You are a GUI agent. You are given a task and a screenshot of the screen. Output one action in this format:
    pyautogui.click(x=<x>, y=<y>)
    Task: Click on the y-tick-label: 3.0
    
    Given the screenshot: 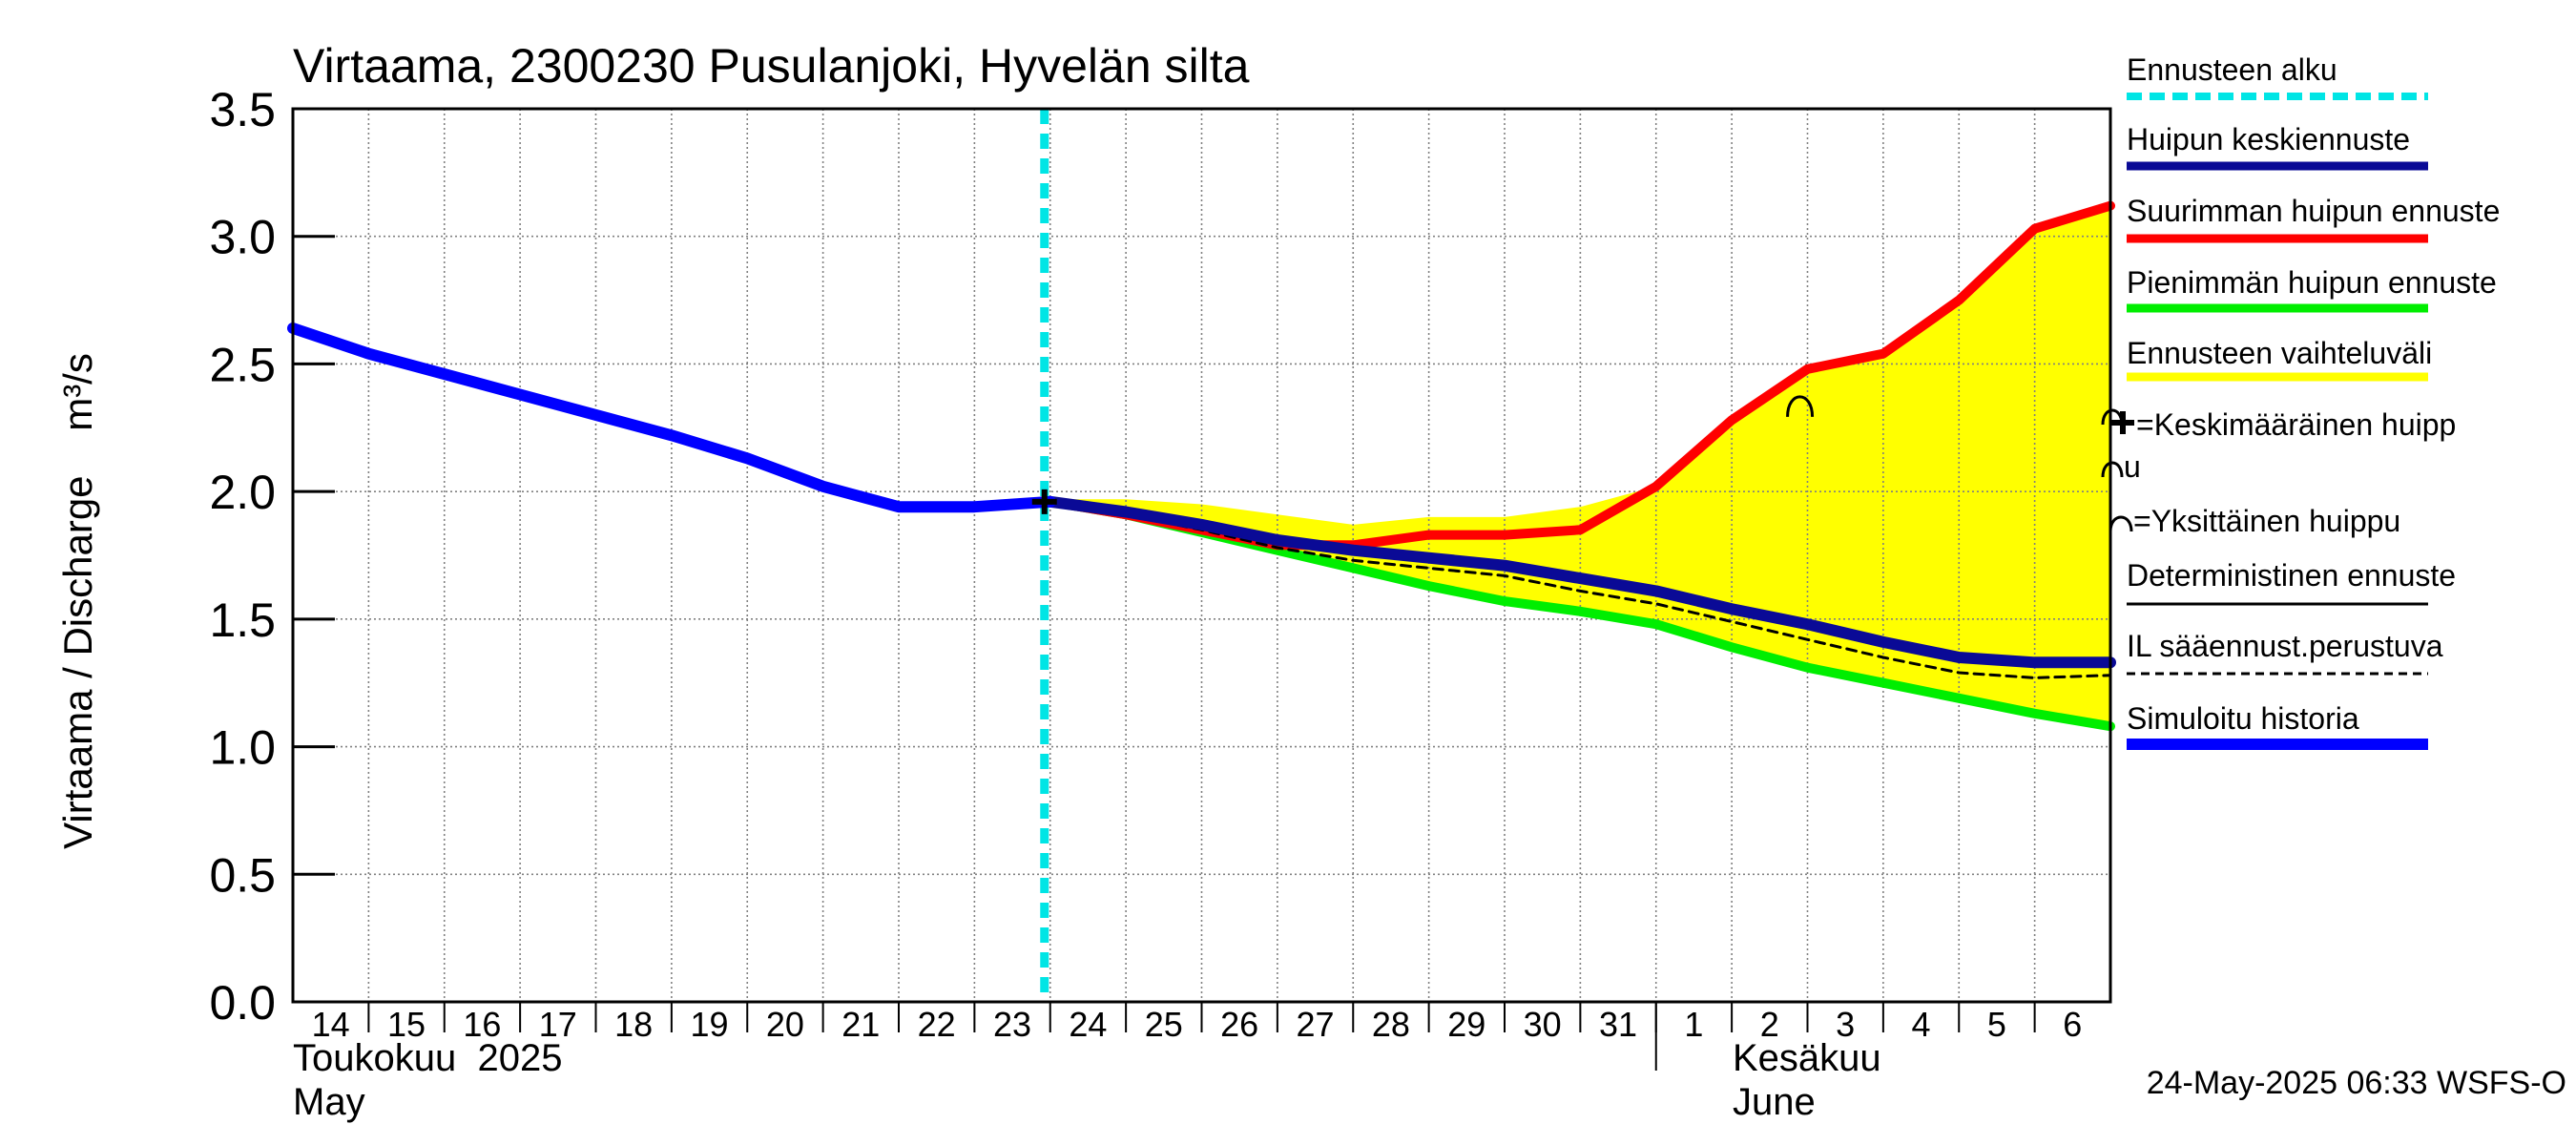 What is the action you would take?
    pyautogui.click(x=242, y=238)
    